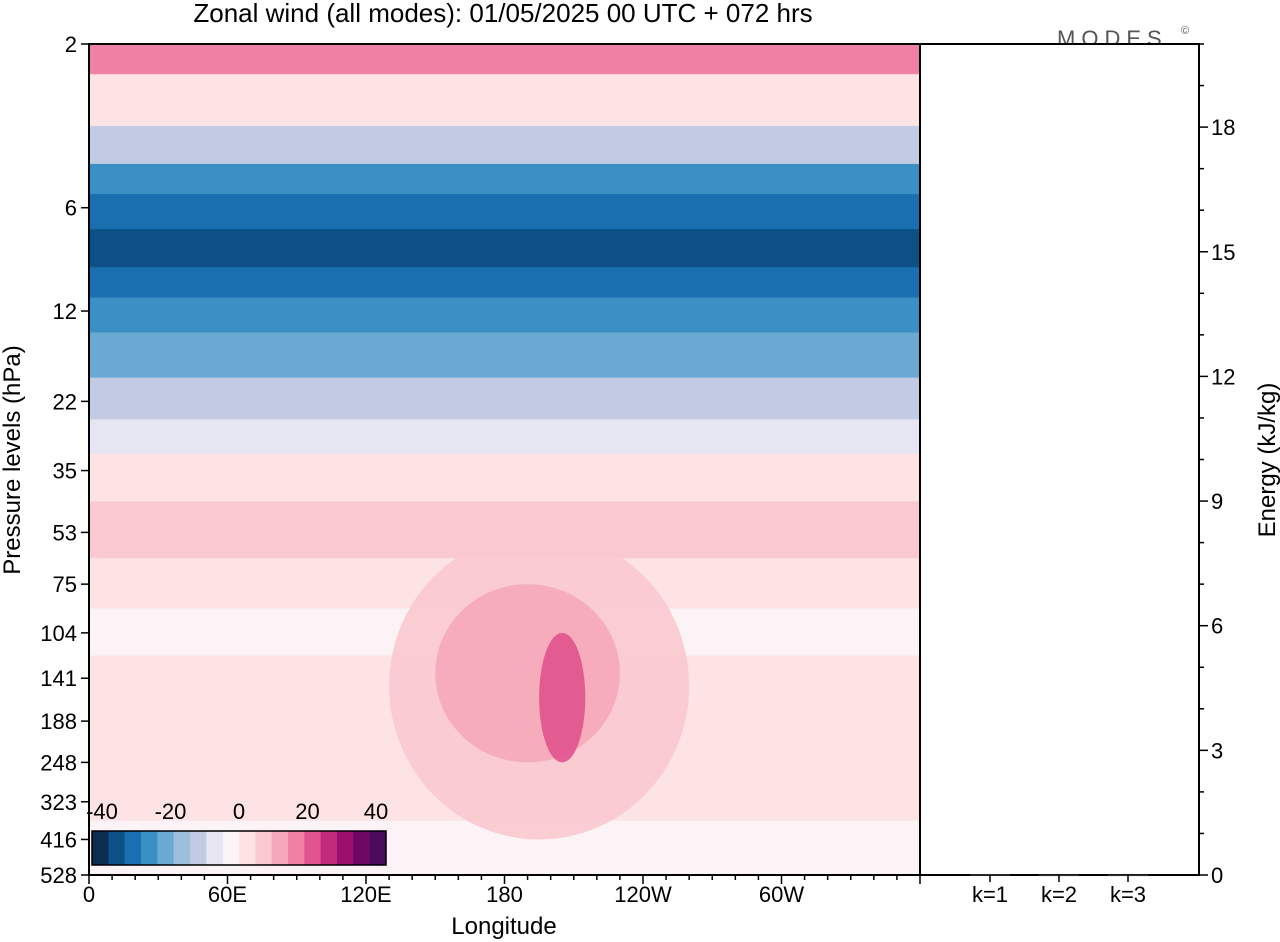 The image size is (1280, 942). I want to click on y-tick-label: 2, so click(71, 44).